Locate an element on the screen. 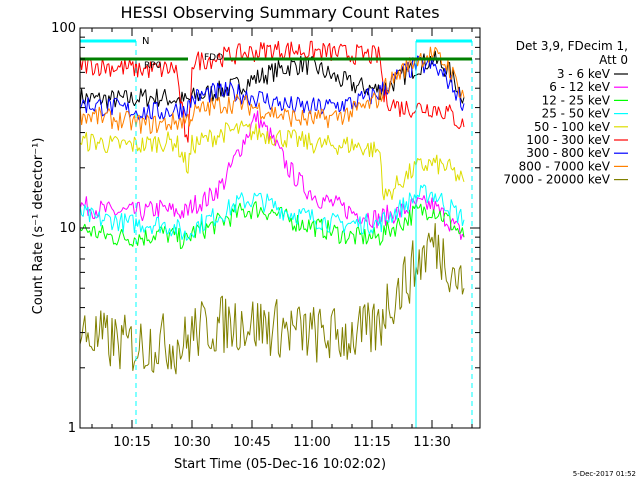 The height and width of the screenshot is (480, 640). x-axis-label: Start Time (05-Dec-16 10:02:02) is located at coordinates (280, 464).